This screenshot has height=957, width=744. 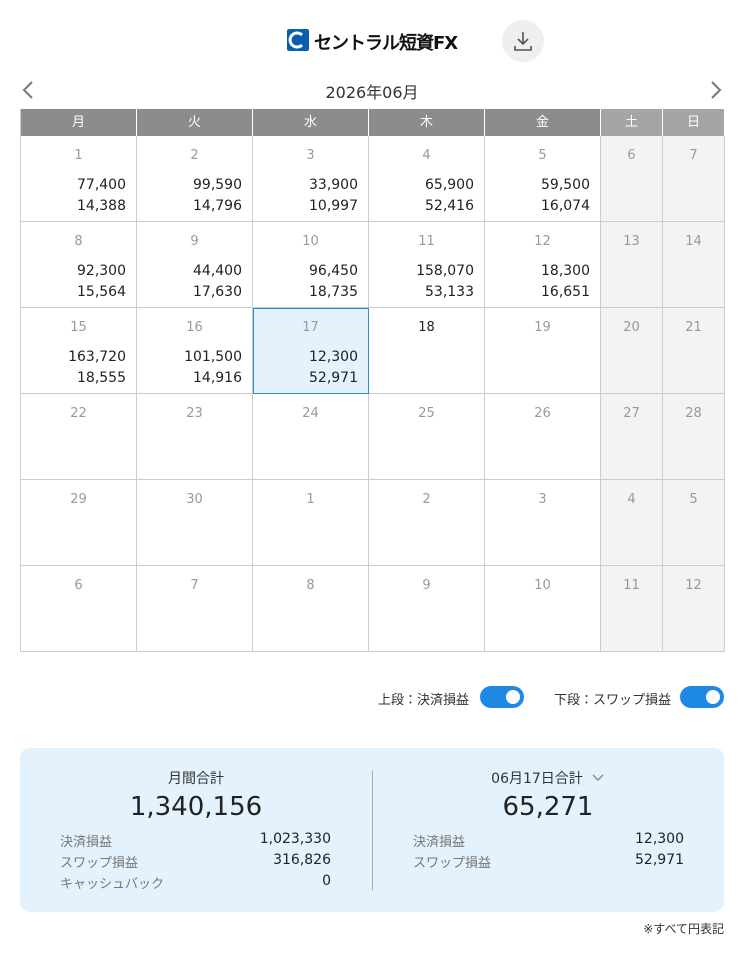 I want to click on day-cell: 9 44,400 17,630, so click(x=195, y=265).